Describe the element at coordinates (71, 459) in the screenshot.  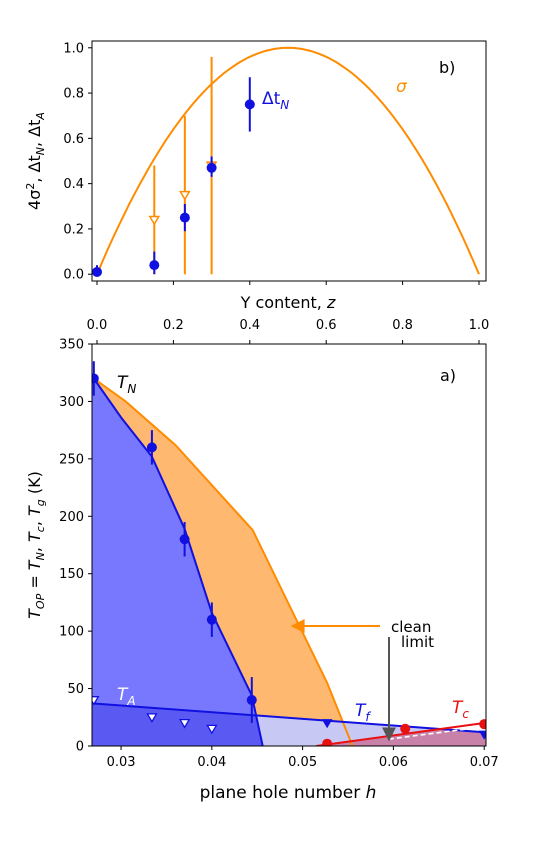
I see `panel-a-y-tick-label: 250` at that location.